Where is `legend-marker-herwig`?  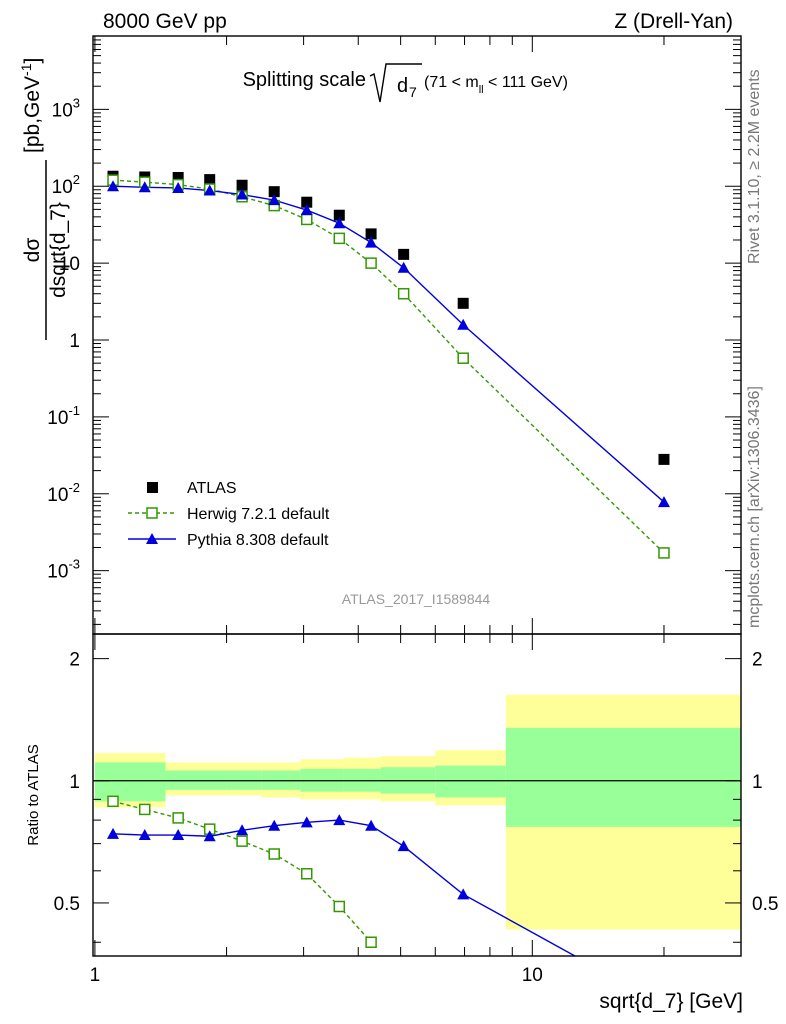
legend-marker-herwig is located at coordinates (152, 513).